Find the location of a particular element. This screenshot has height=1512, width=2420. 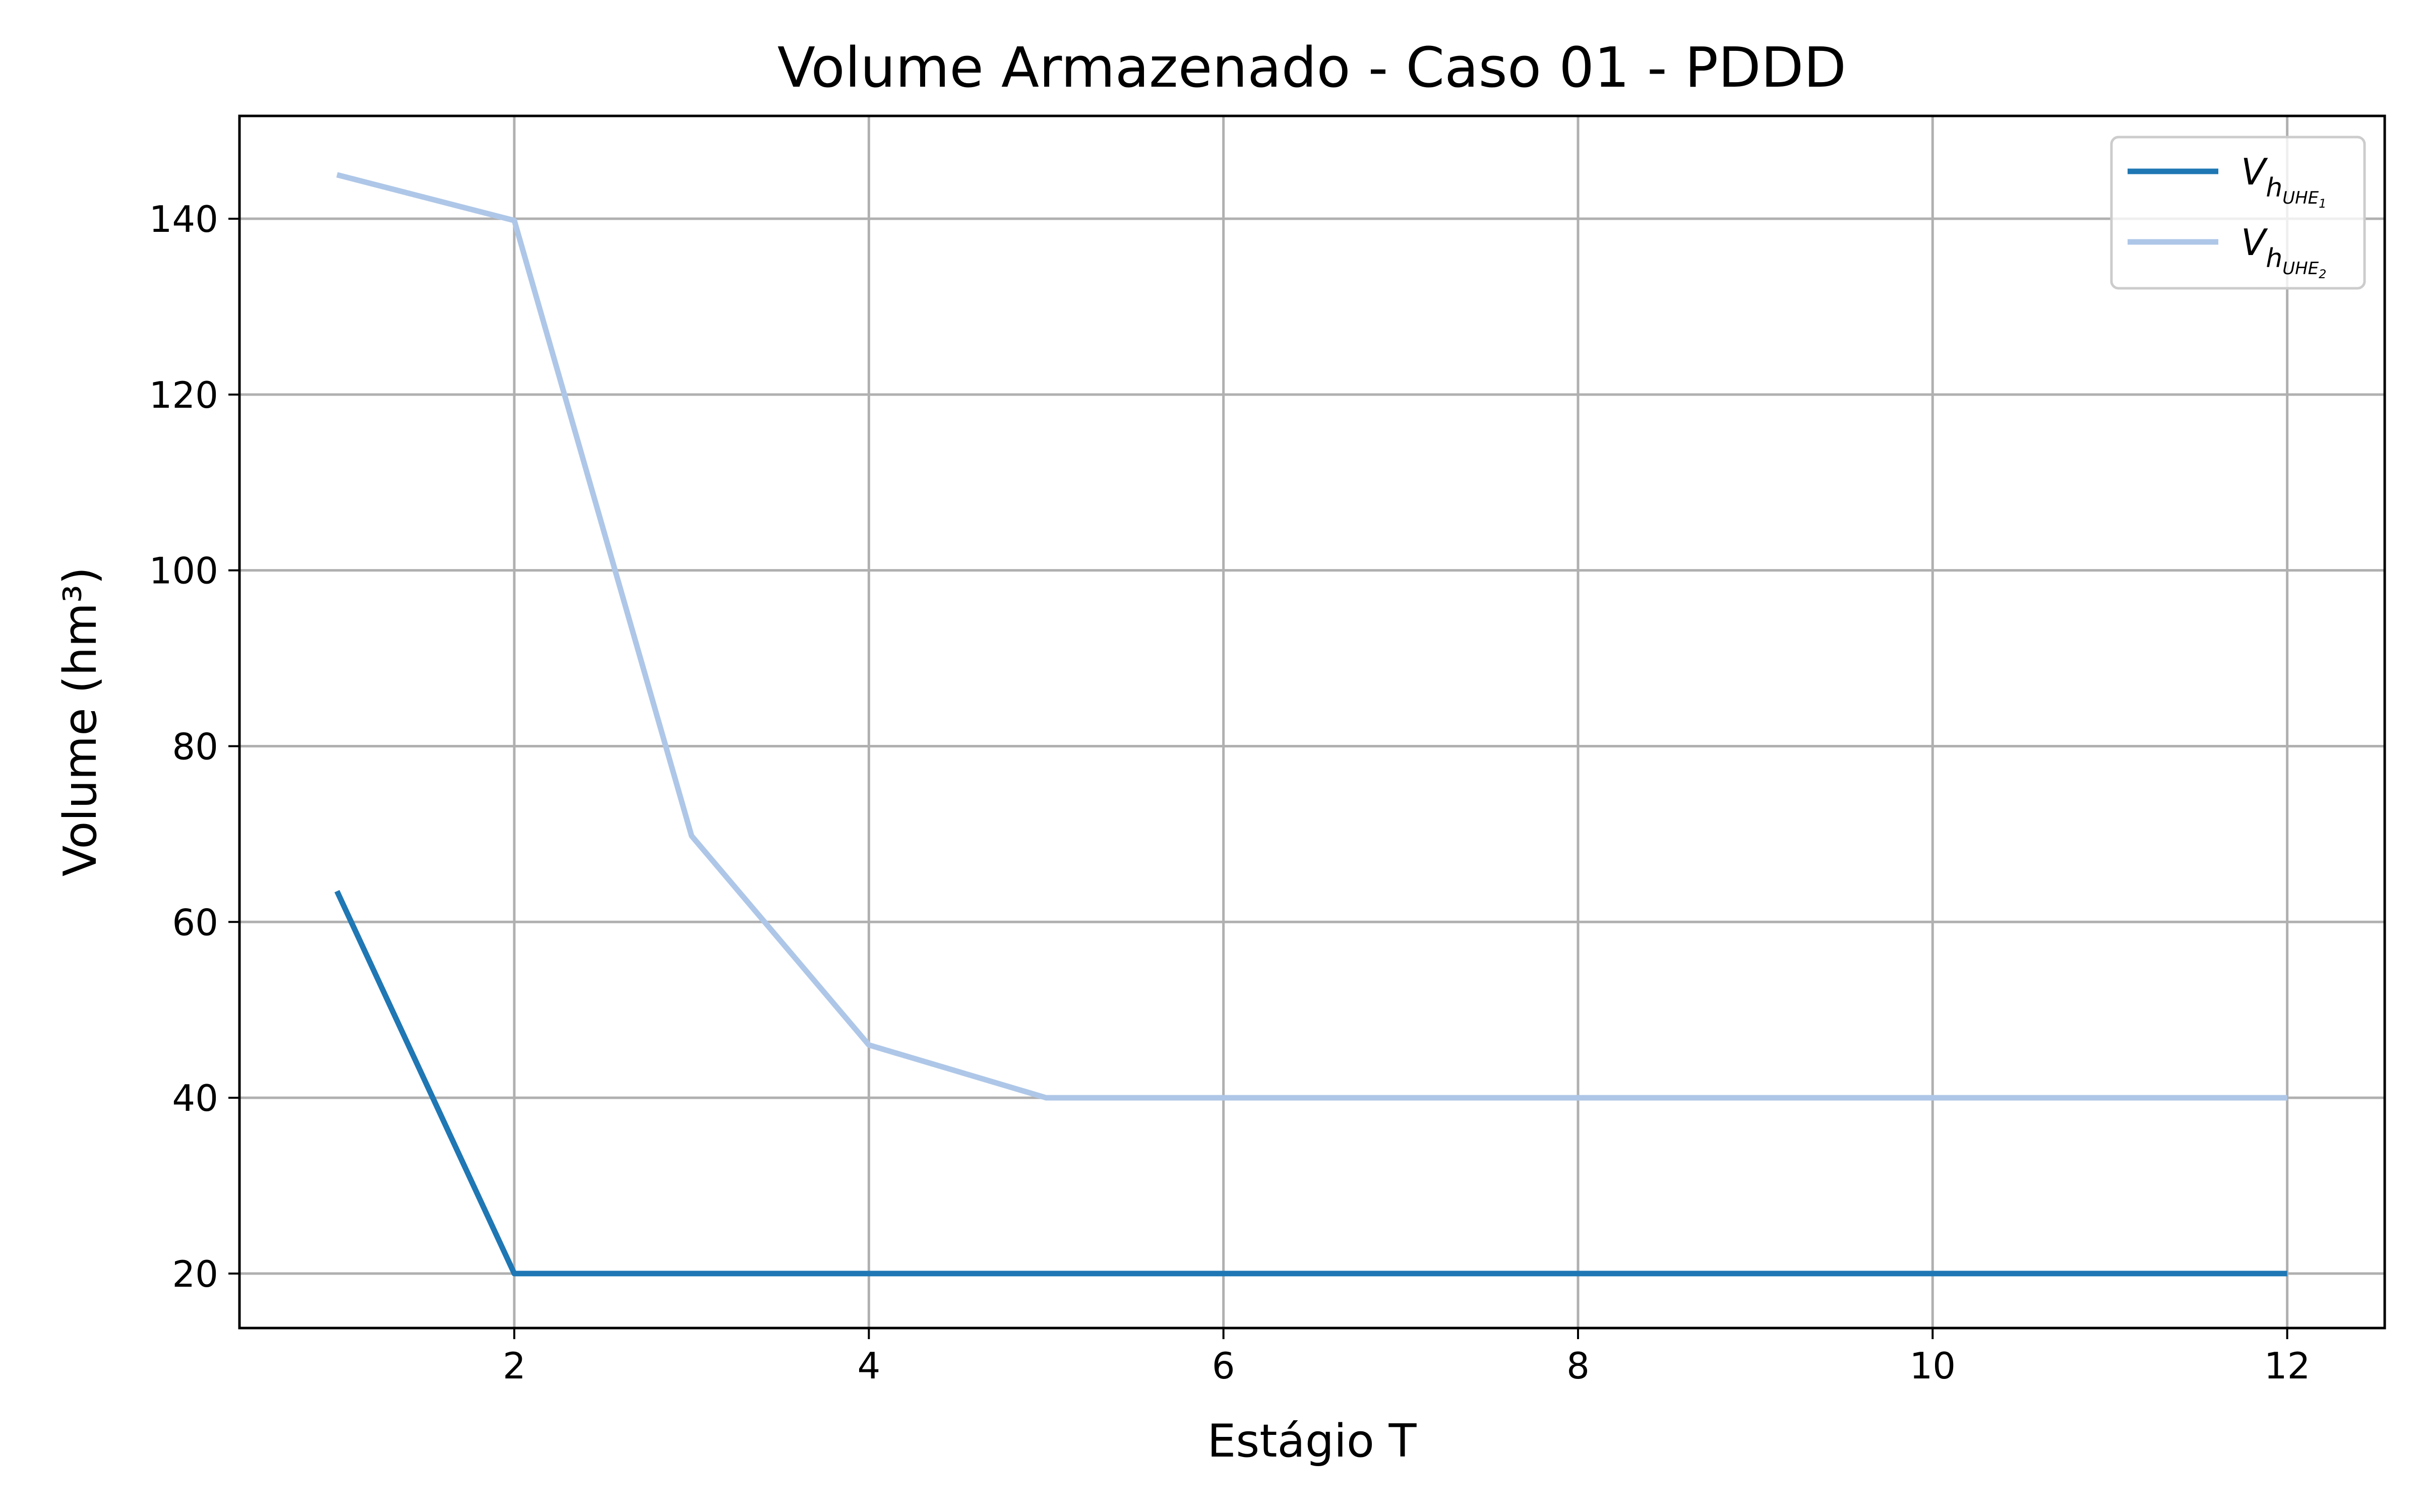

legend-label-1: VhUHE1 is located at coordinates (2283, 181).